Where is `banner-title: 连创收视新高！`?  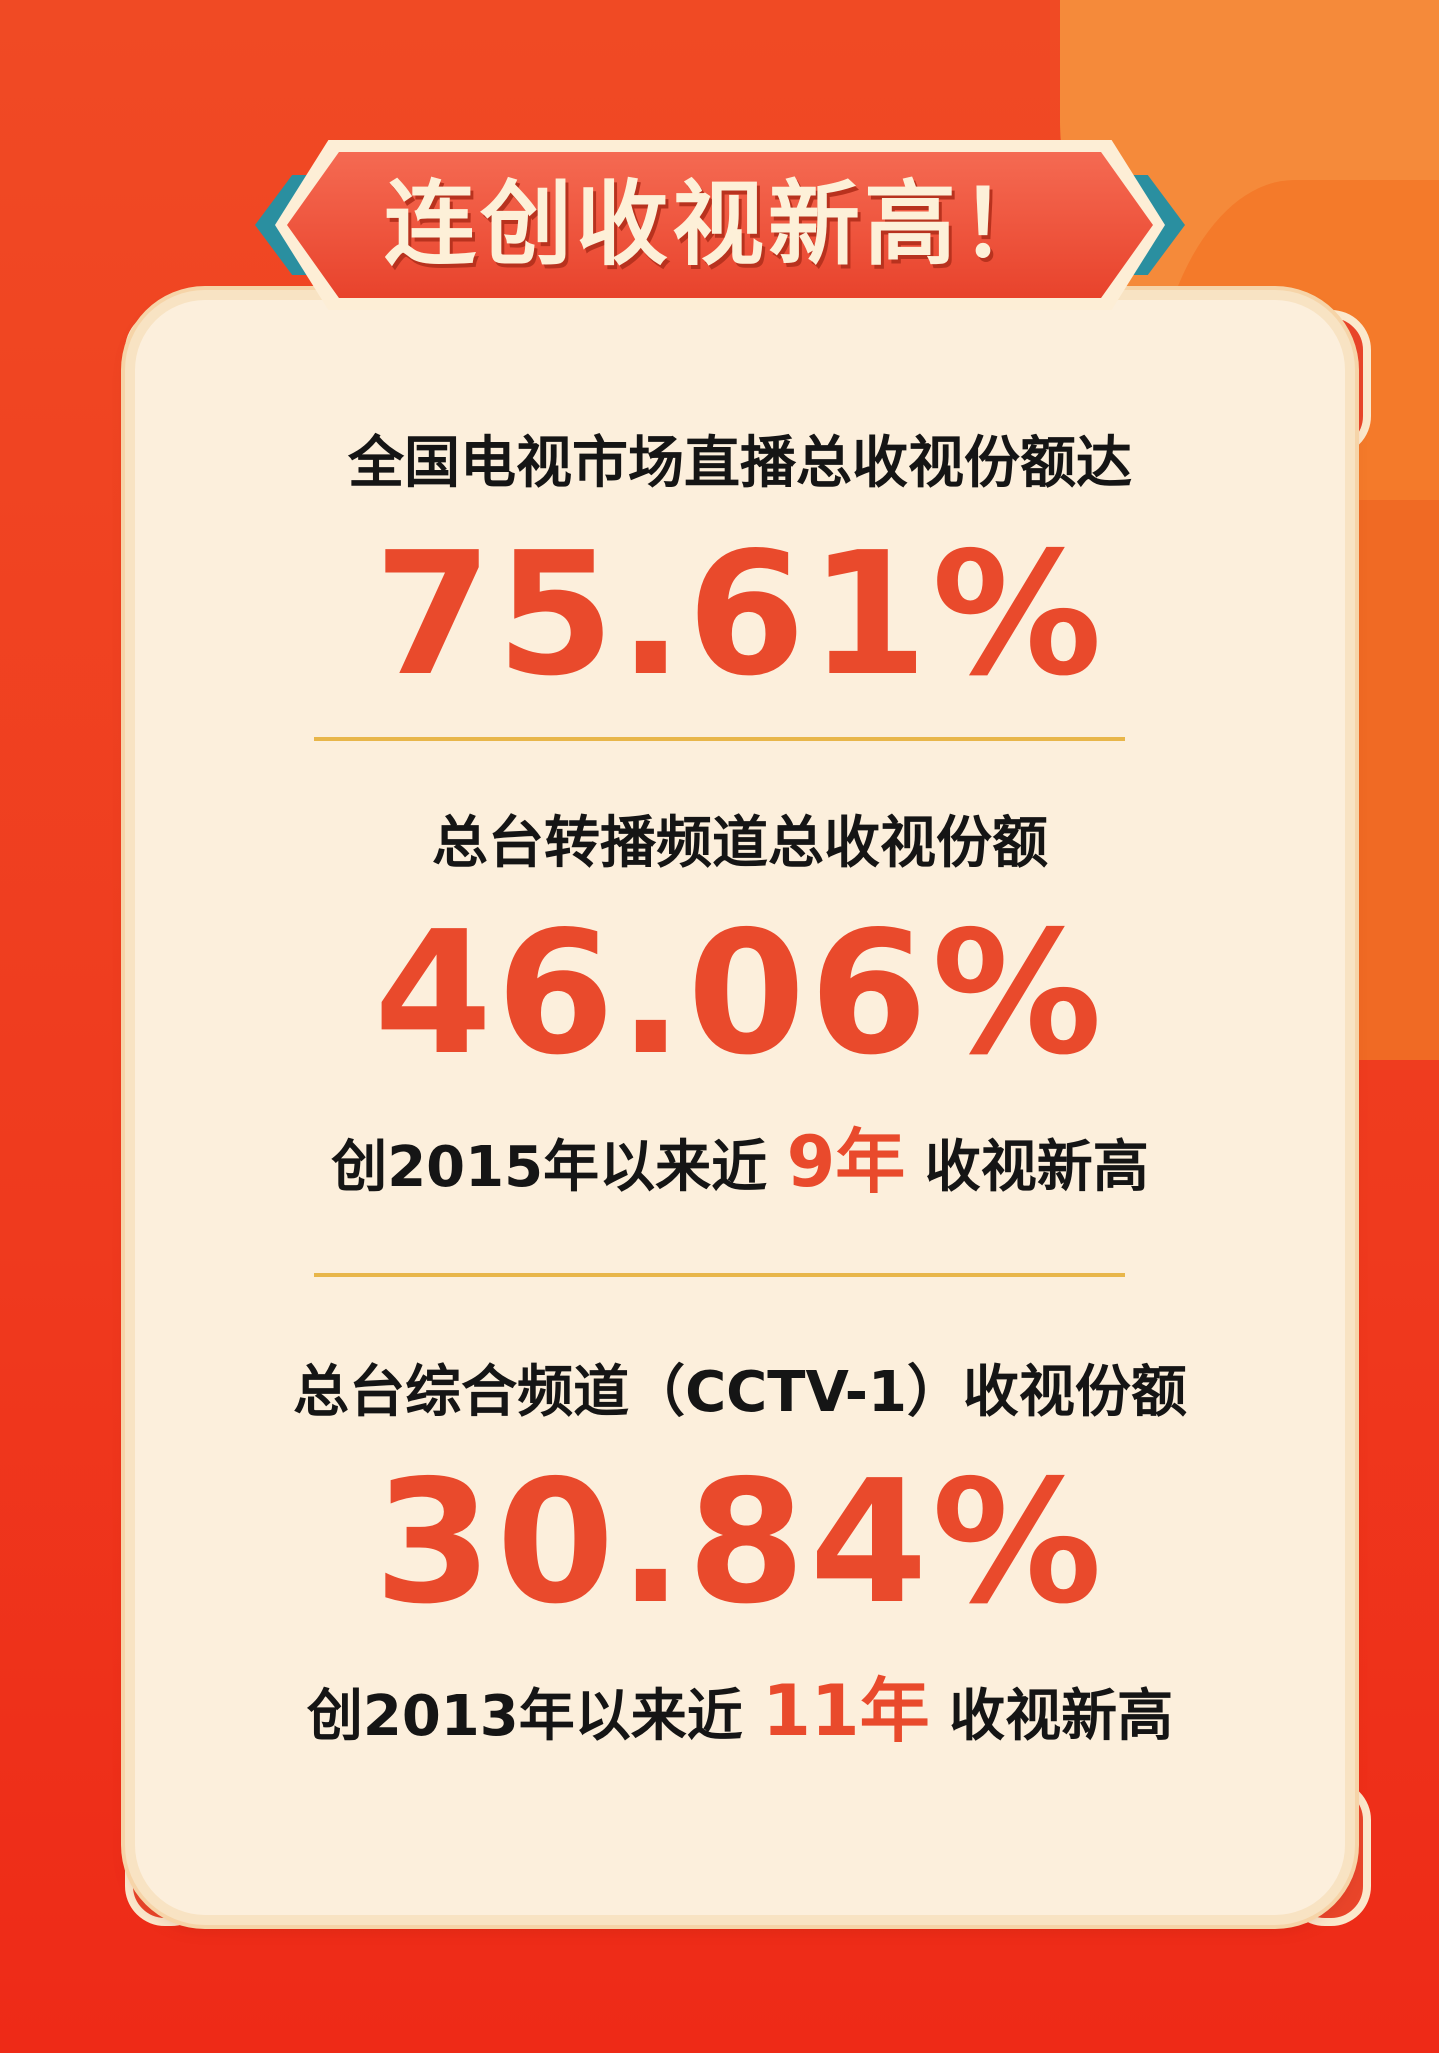
banner-title: 连创收视新高！ is located at coordinates (719, 224).